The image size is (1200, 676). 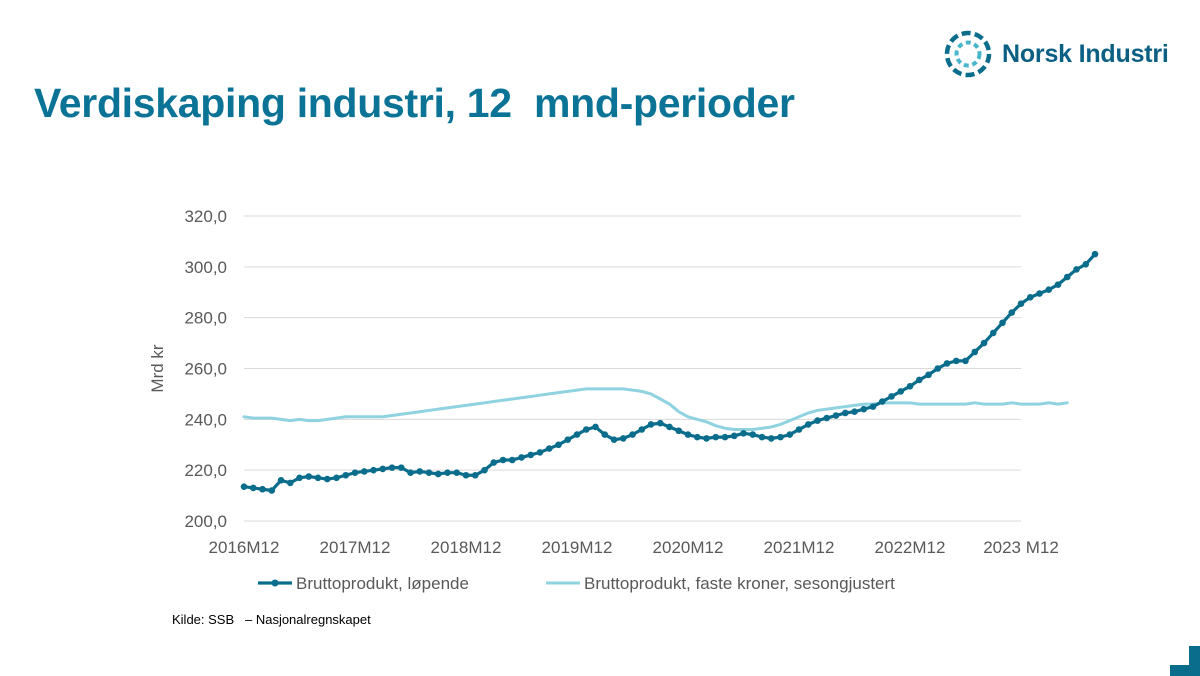 I want to click on logo-text: Norsk Industri, so click(x=1085, y=53).